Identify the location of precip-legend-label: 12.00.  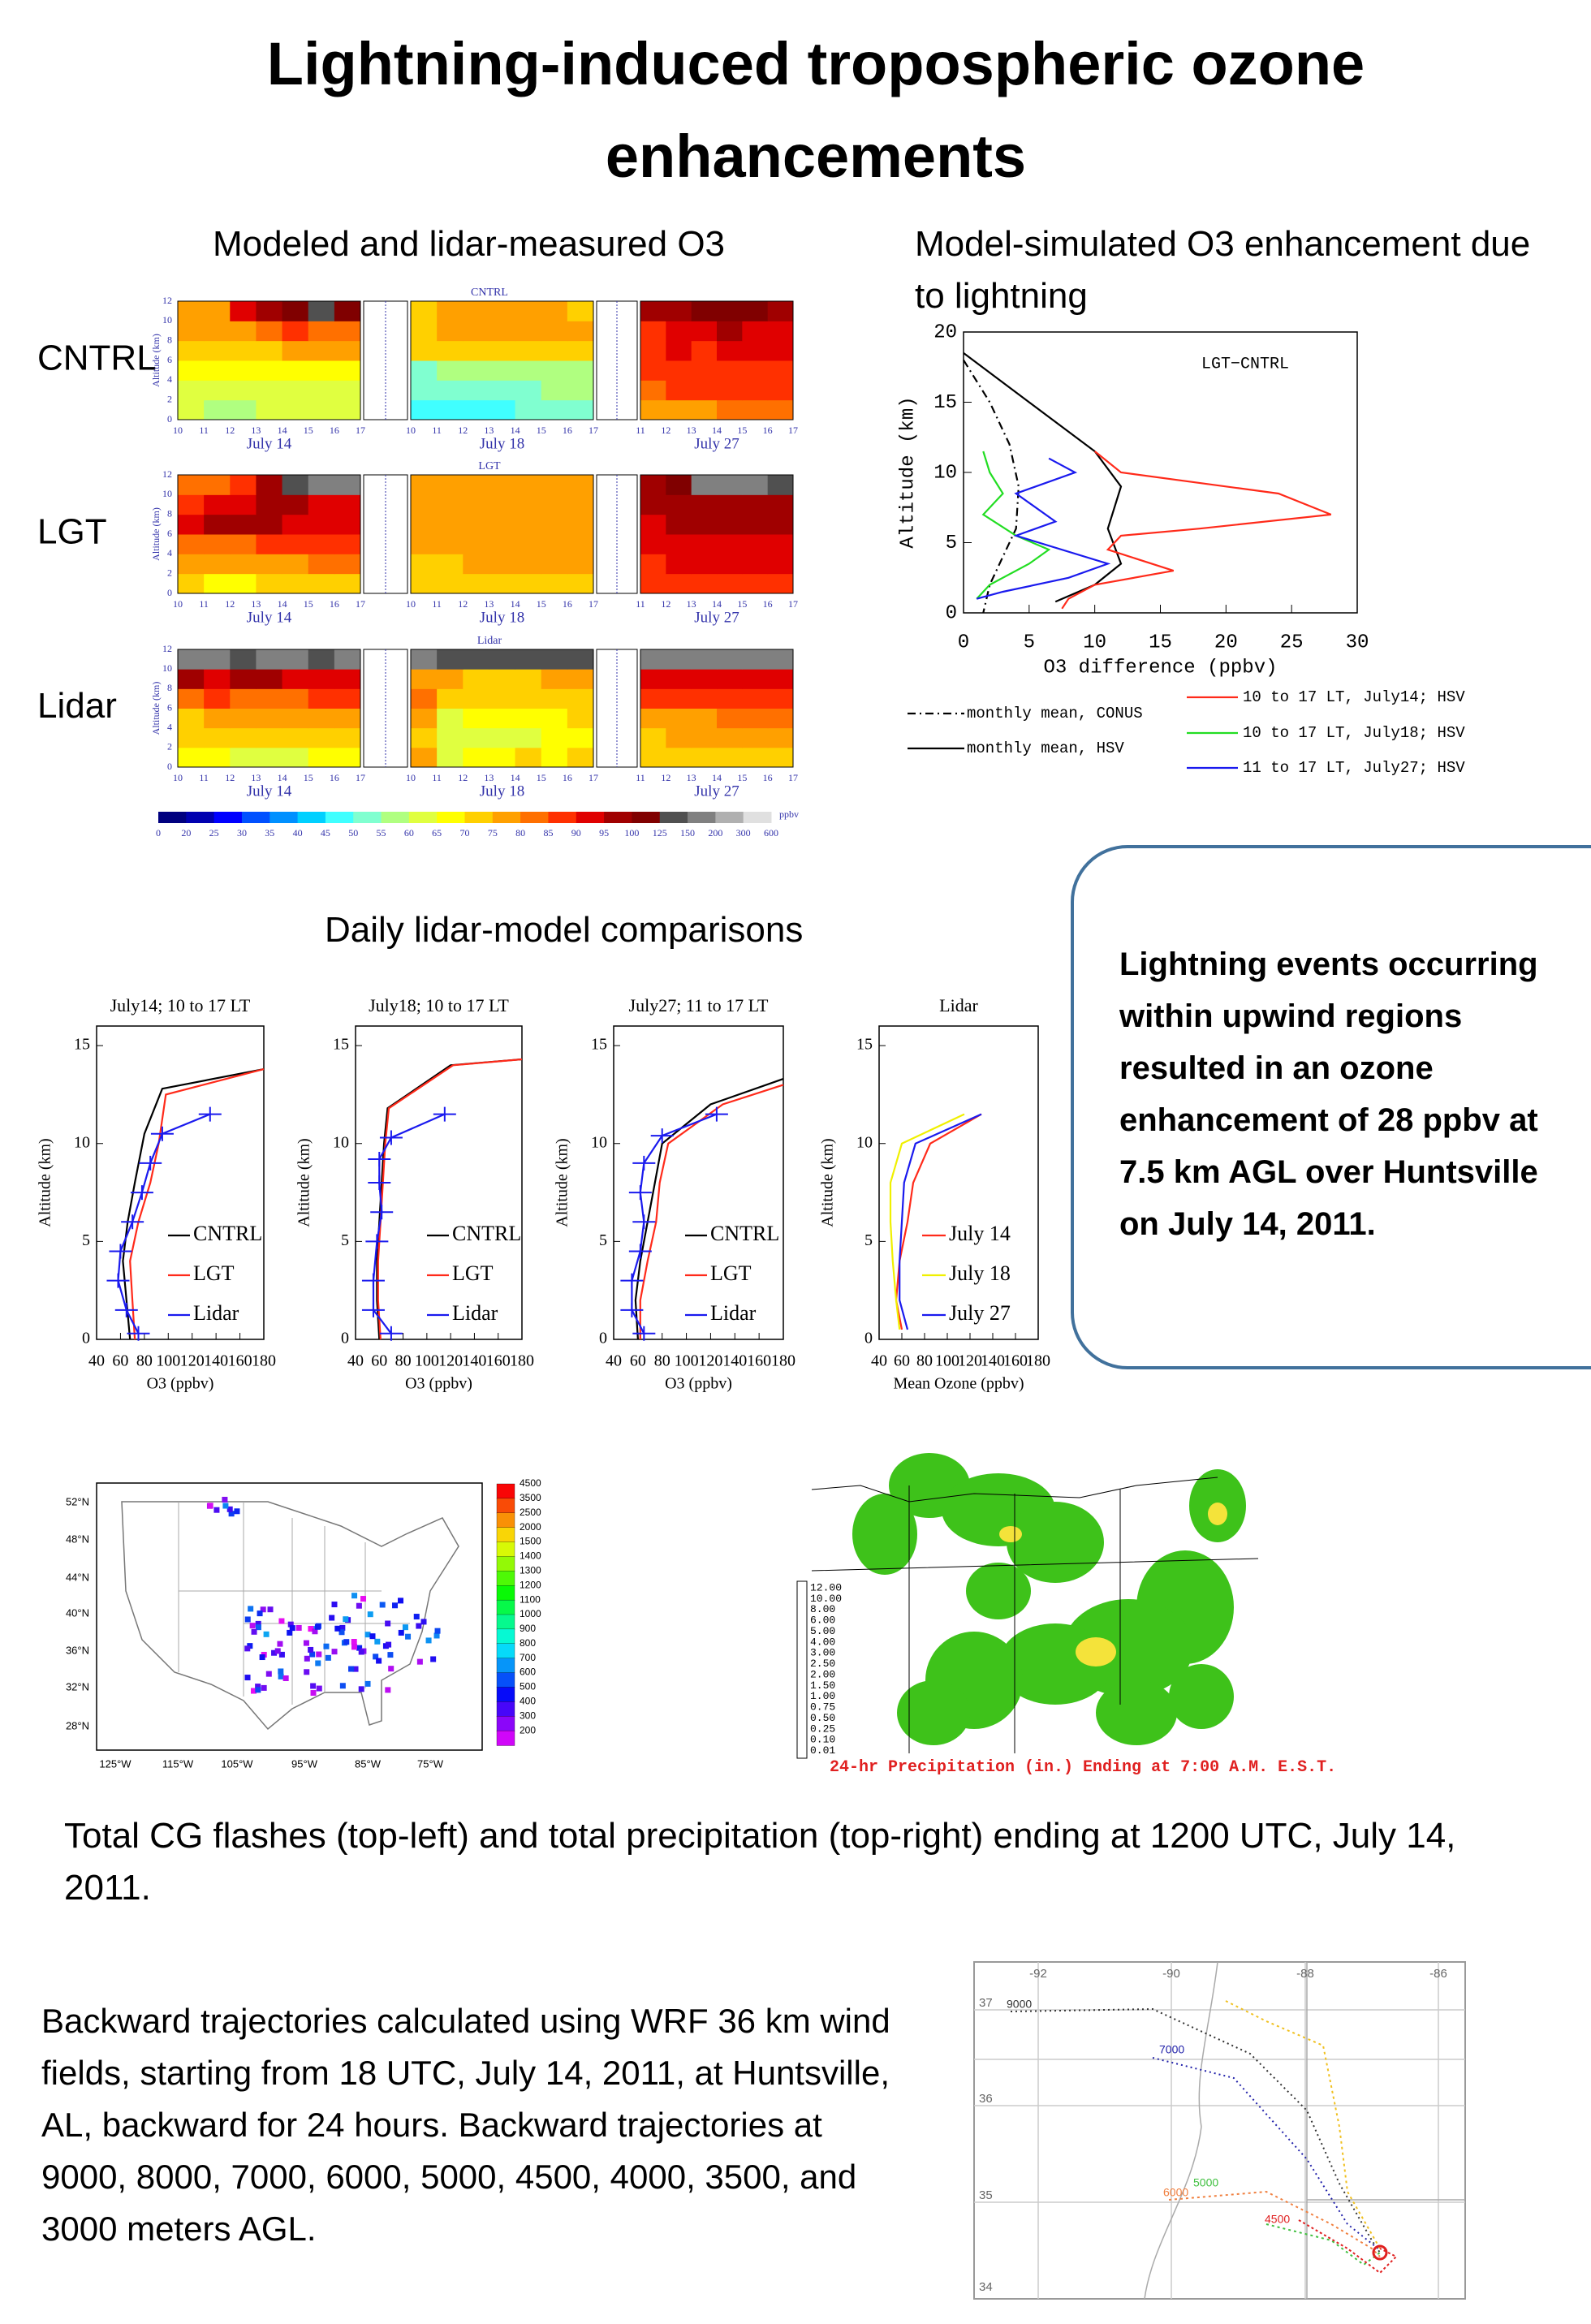
(826, 1587).